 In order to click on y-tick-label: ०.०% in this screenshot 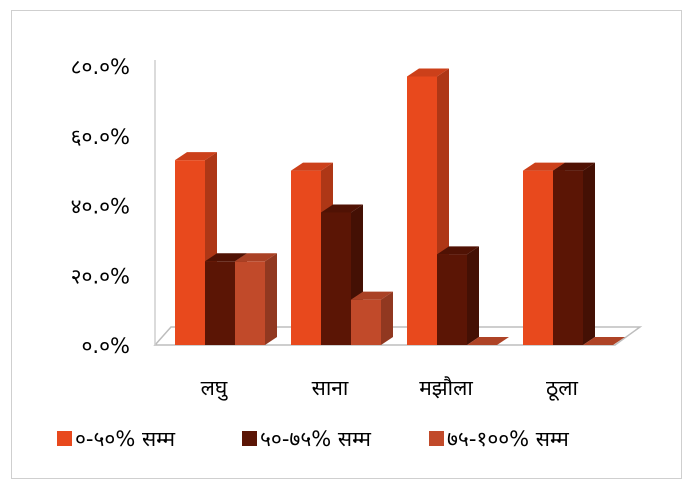, I will do `click(106, 346)`.